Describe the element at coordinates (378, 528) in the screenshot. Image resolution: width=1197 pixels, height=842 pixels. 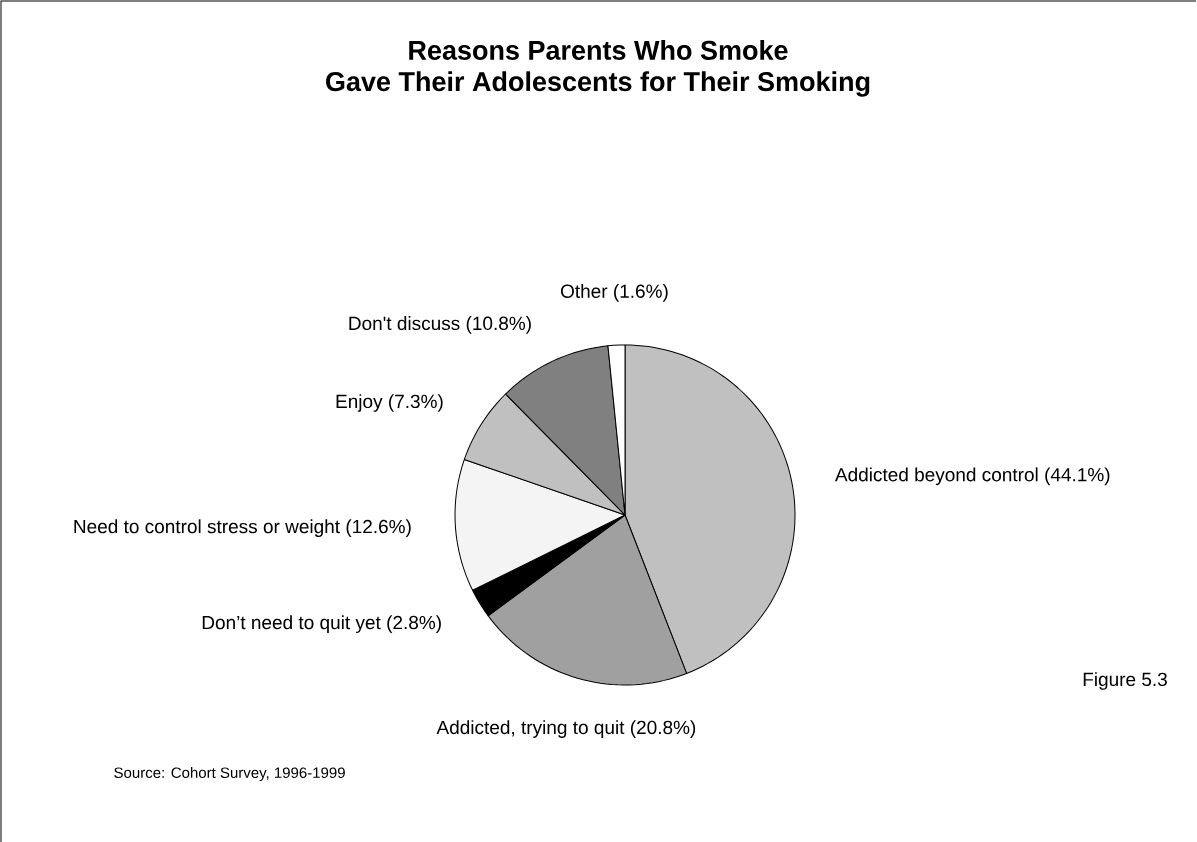
I see `data-label: (12.6%)` at that location.